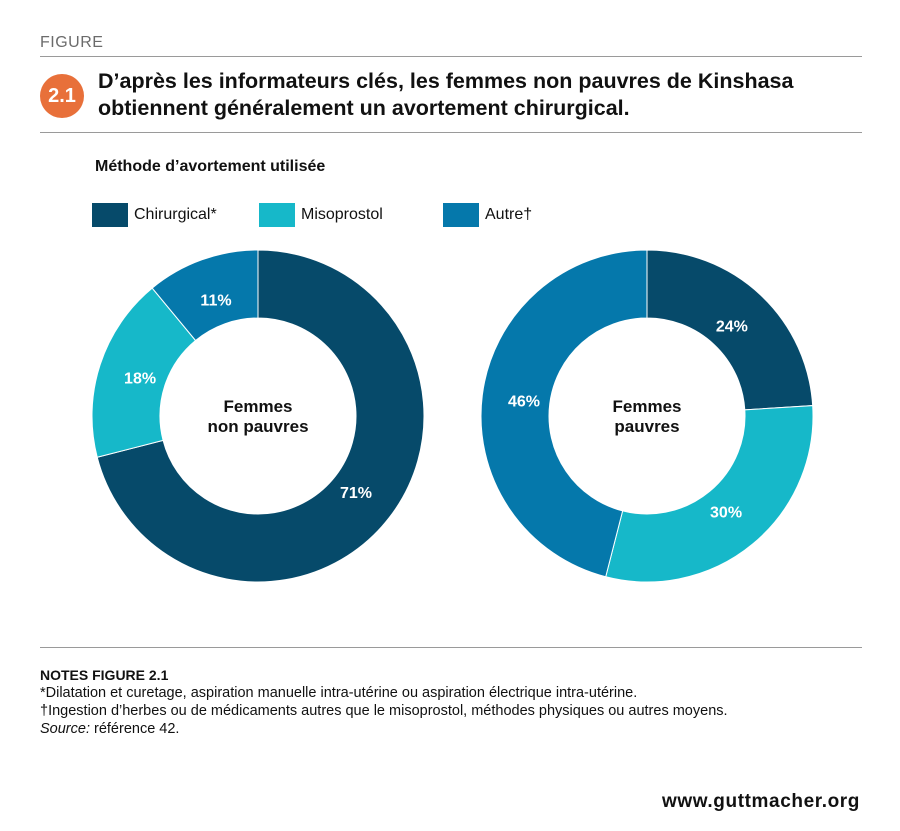 Image resolution: width=900 pixels, height=831 pixels. I want to click on chart-legend: Chirurgical* Misoprostol Autre†, so click(450, 216).